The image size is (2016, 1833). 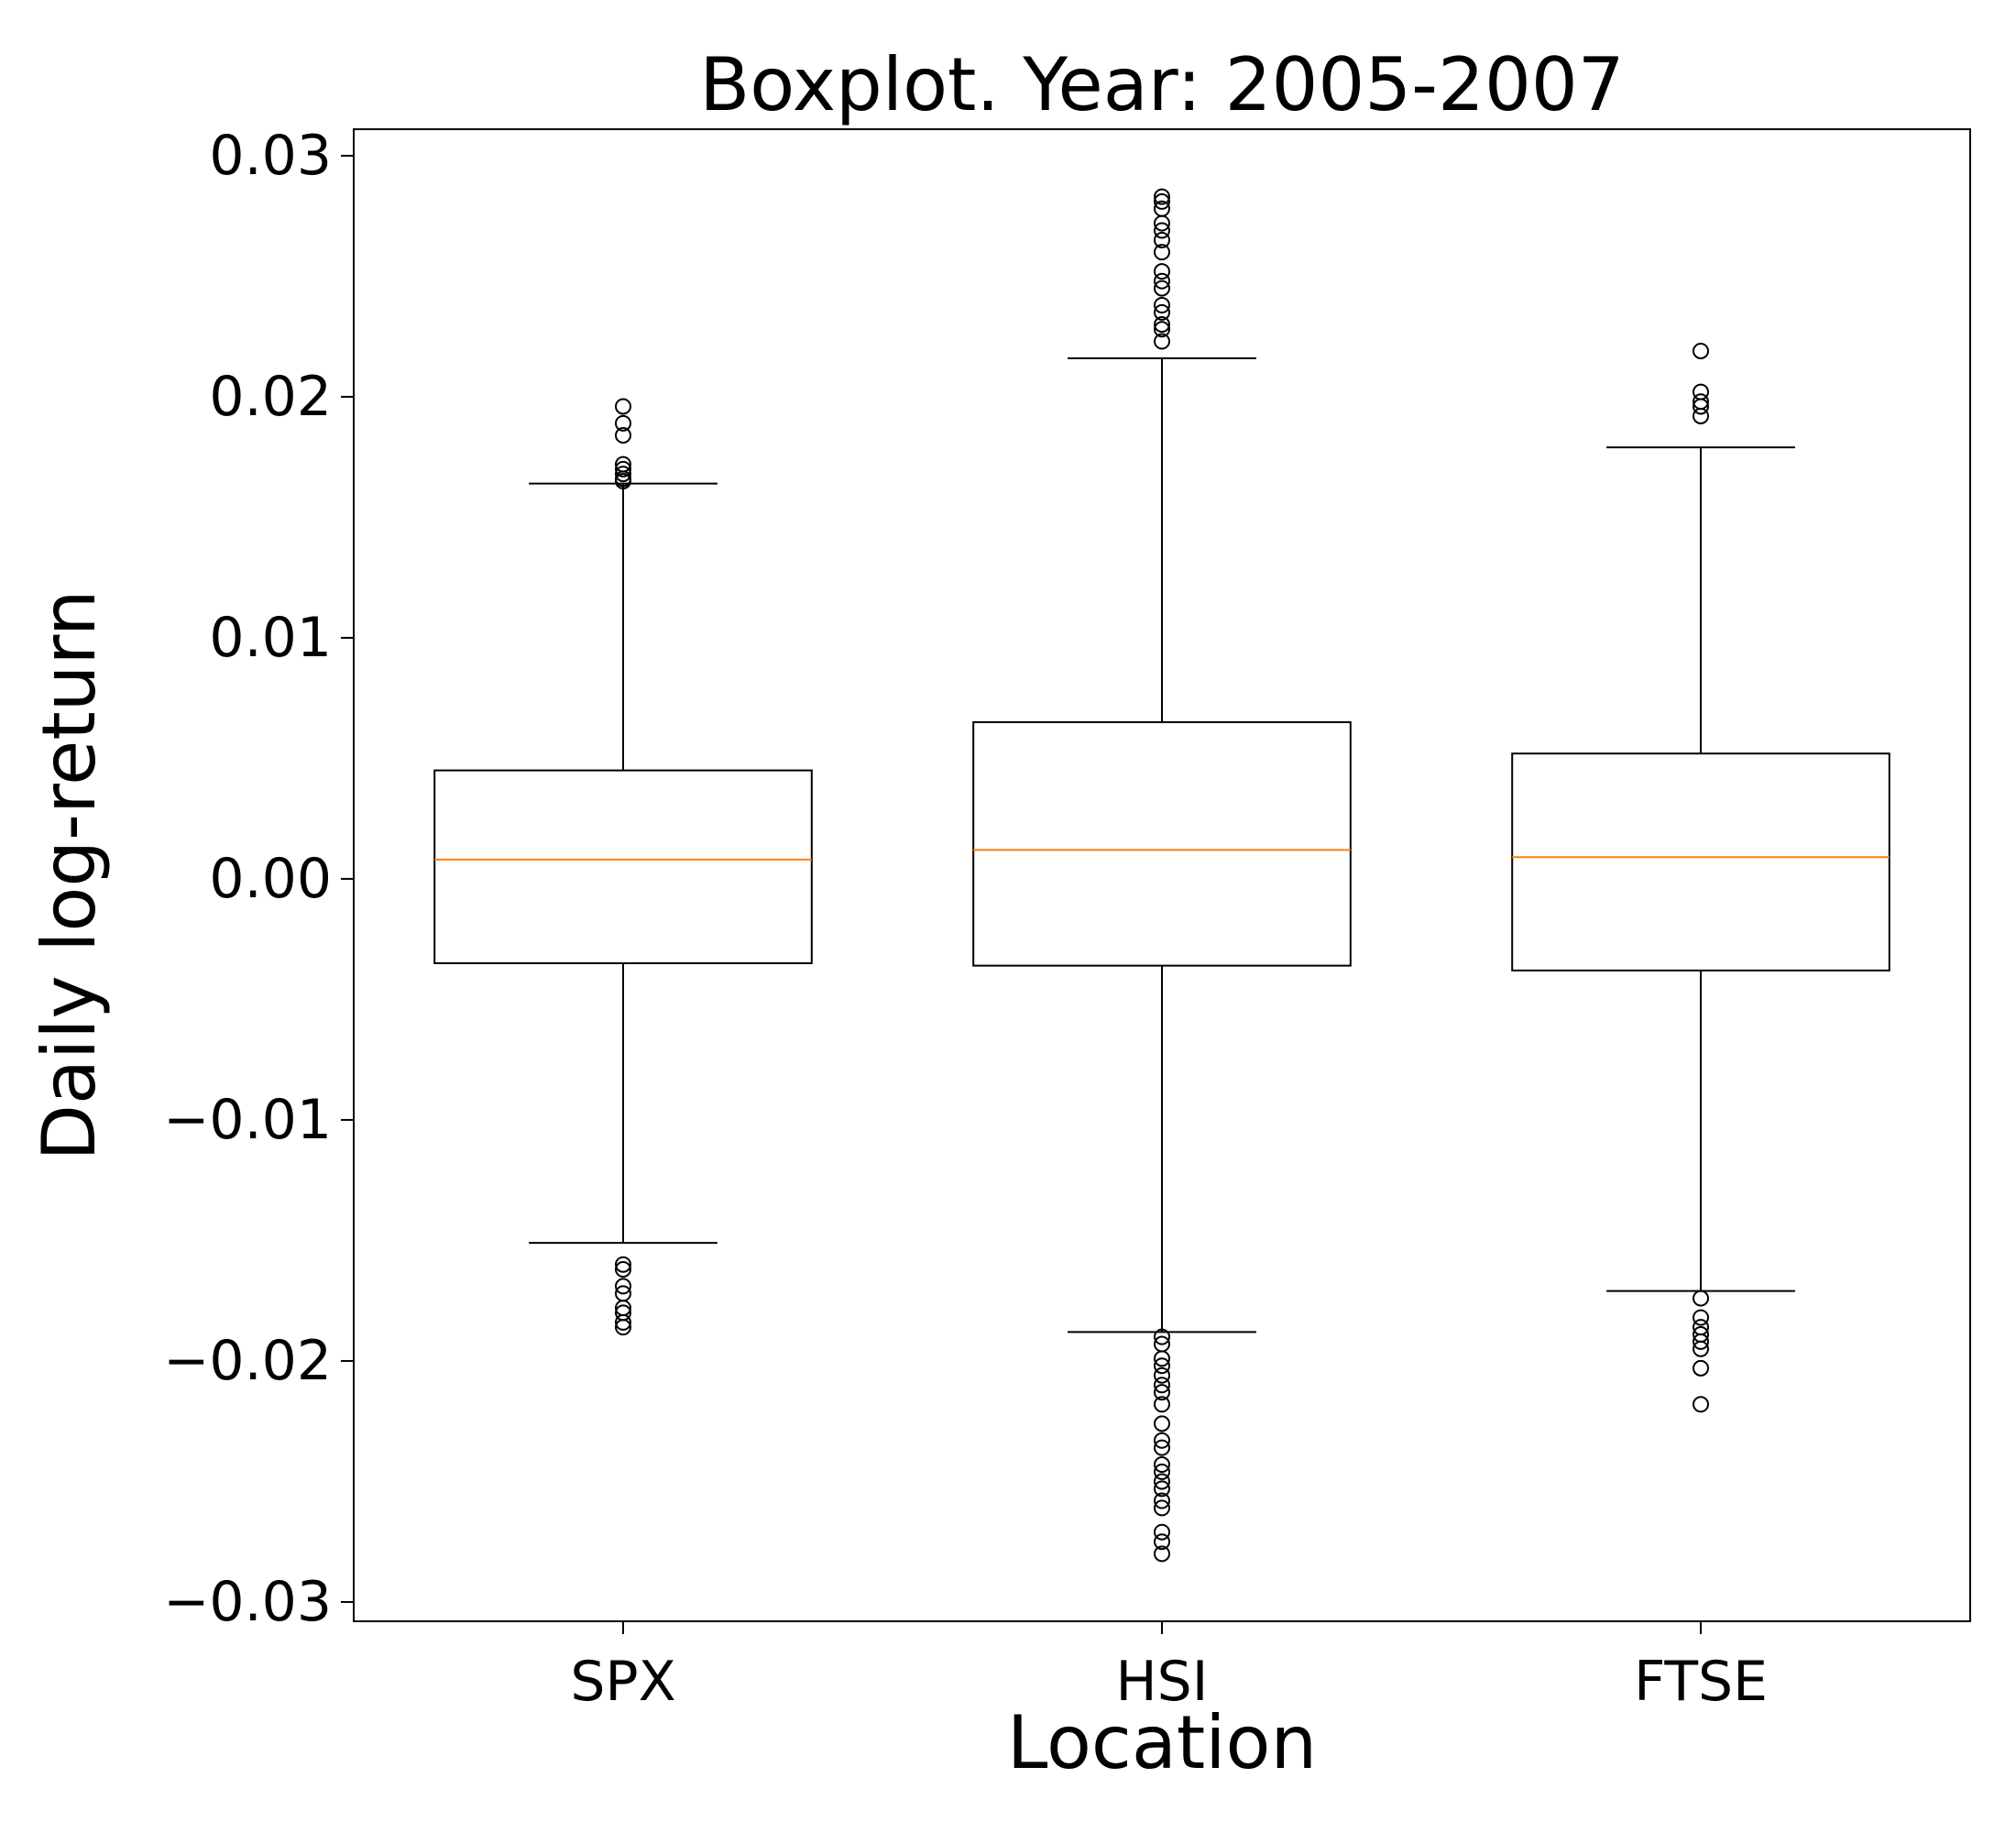 What do you see at coordinates (270, 397) in the screenshot?
I see `y-tick-label: 0.02` at bounding box center [270, 397].